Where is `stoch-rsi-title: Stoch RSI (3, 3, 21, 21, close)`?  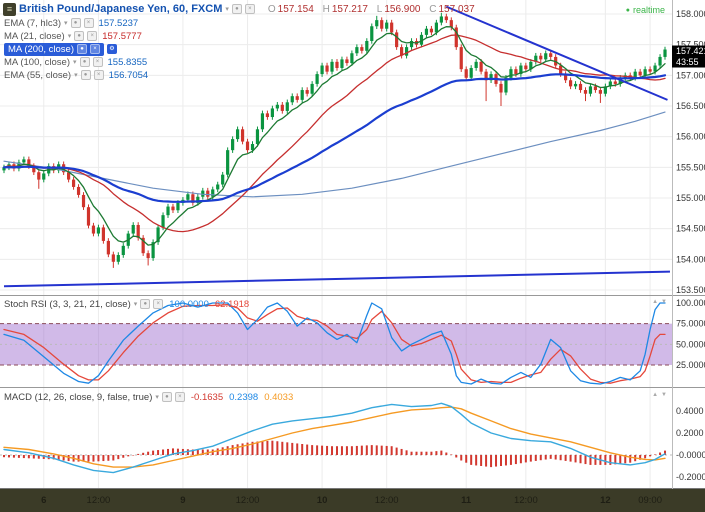
stoch-rsi-title: Stoch RSI (3, 3, 21, 21, close) is located at coordinates (67, 304).